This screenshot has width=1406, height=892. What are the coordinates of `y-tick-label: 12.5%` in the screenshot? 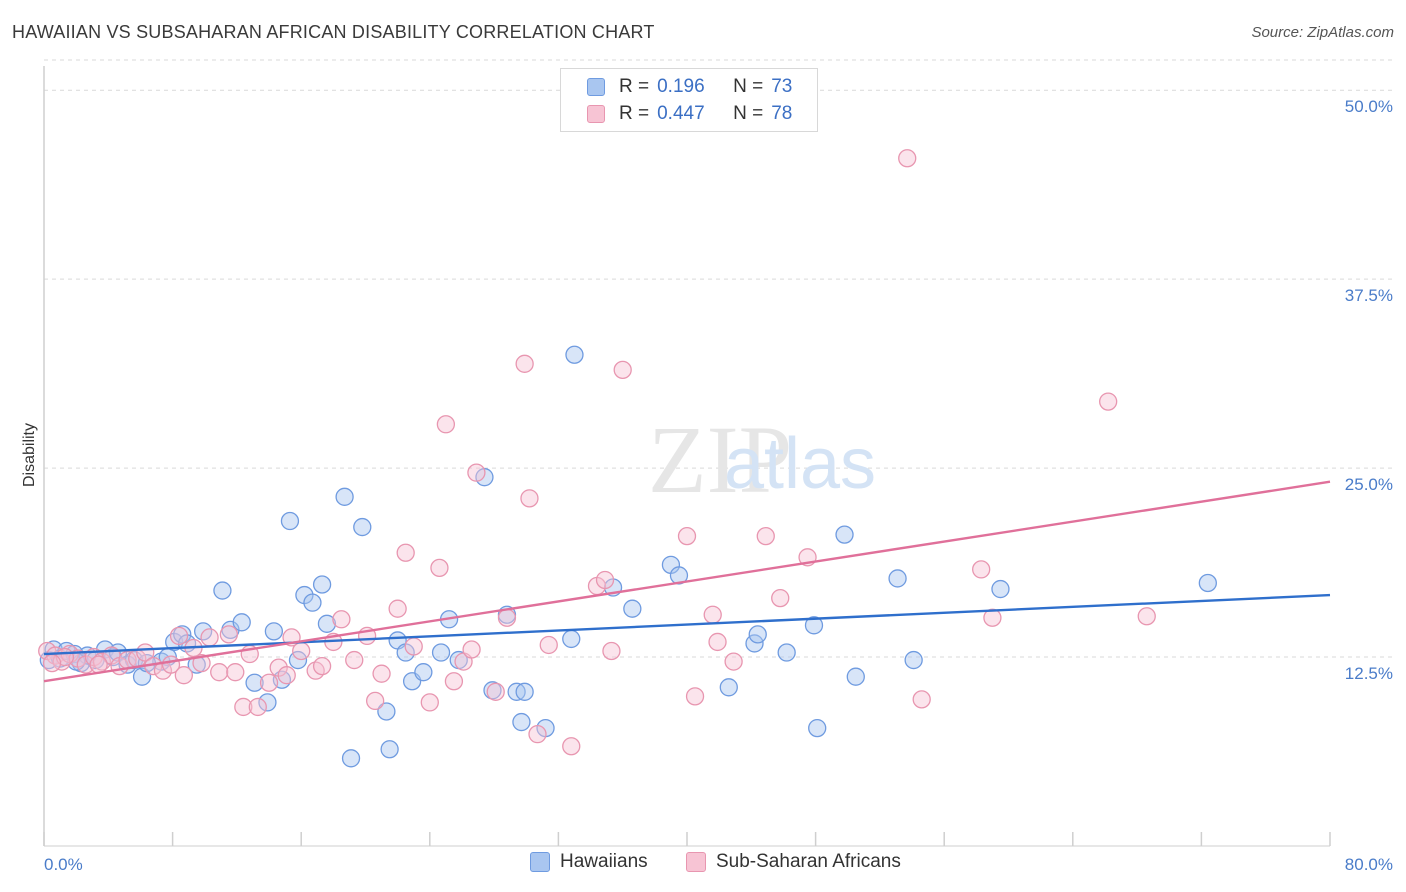 It's located at (1369, 673).